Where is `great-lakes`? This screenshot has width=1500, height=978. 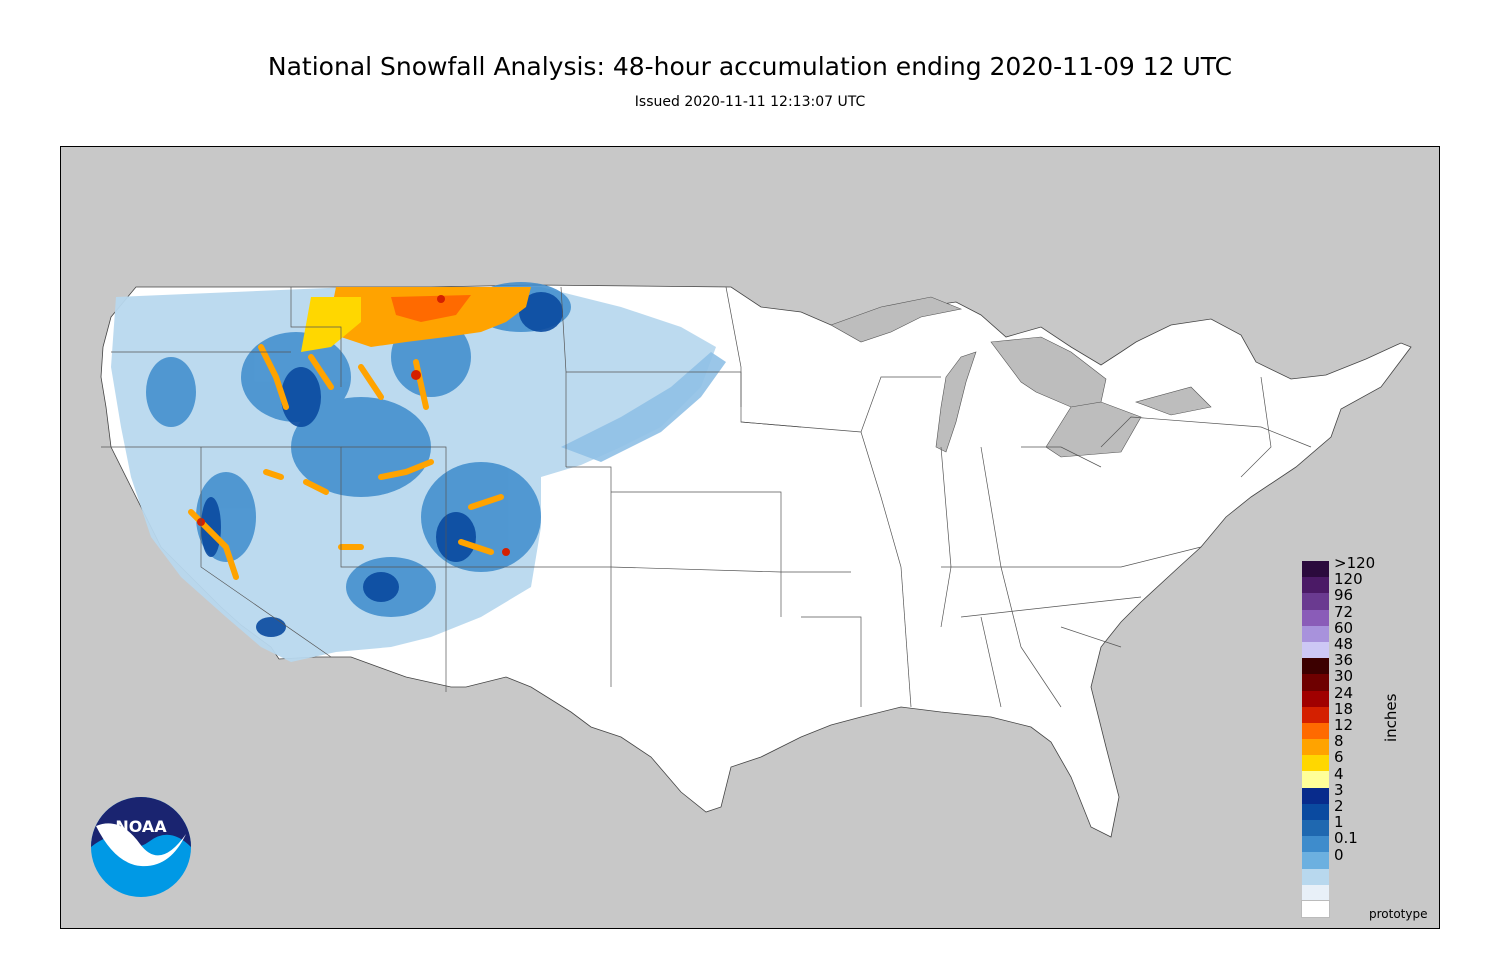 great-lakes is located at coordinates (1021, 377).